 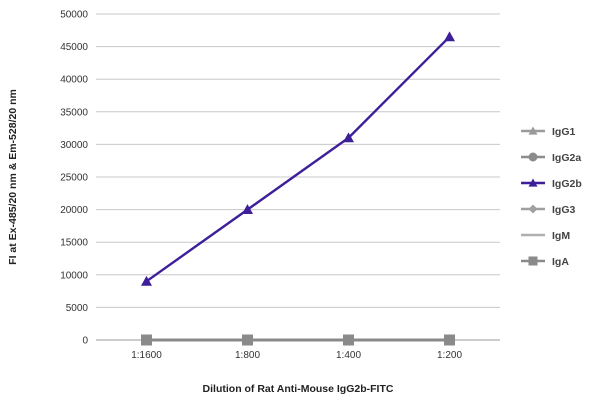 What do you see at coordinates (298, 340) in the screenshot?
I see `series-iga` at bounding box center [298, 340].